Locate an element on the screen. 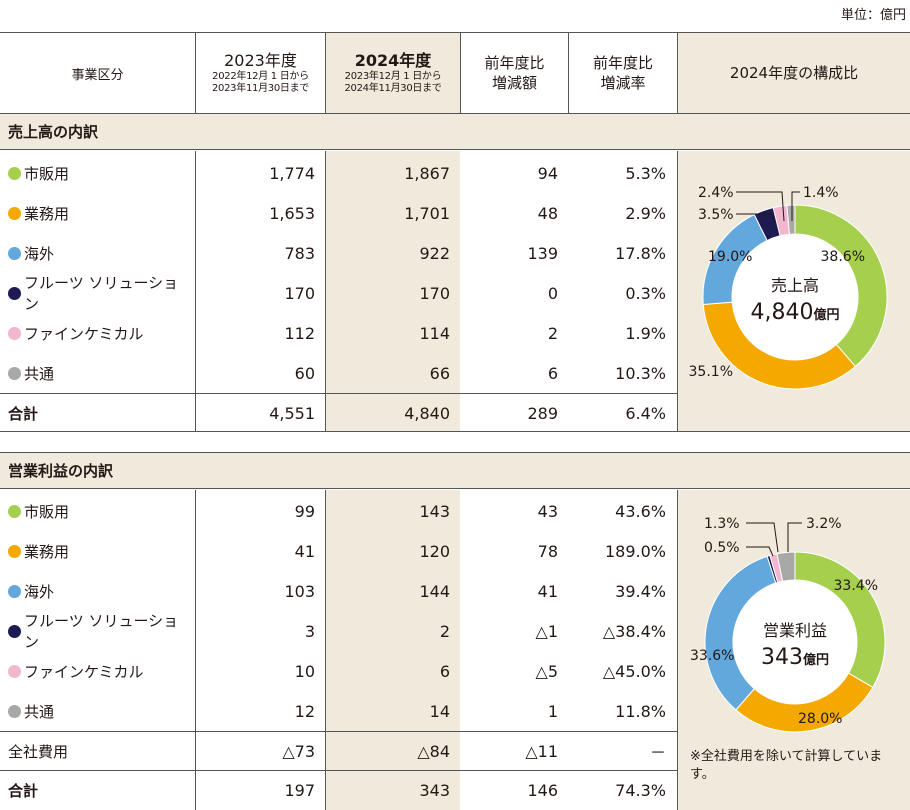  profit-corporate-diff-value: △11 is located at coordinates (541, 751).